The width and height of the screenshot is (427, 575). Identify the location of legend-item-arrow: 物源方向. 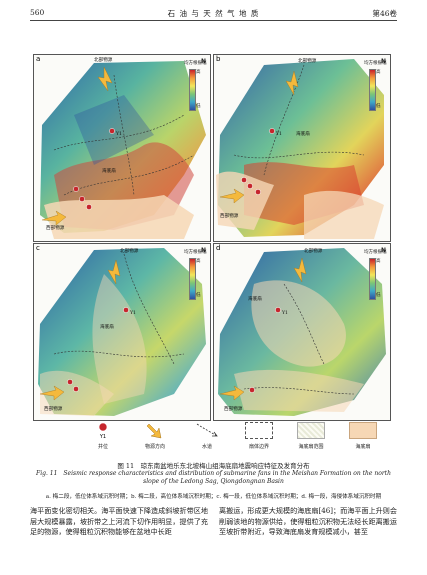
(155, 435).